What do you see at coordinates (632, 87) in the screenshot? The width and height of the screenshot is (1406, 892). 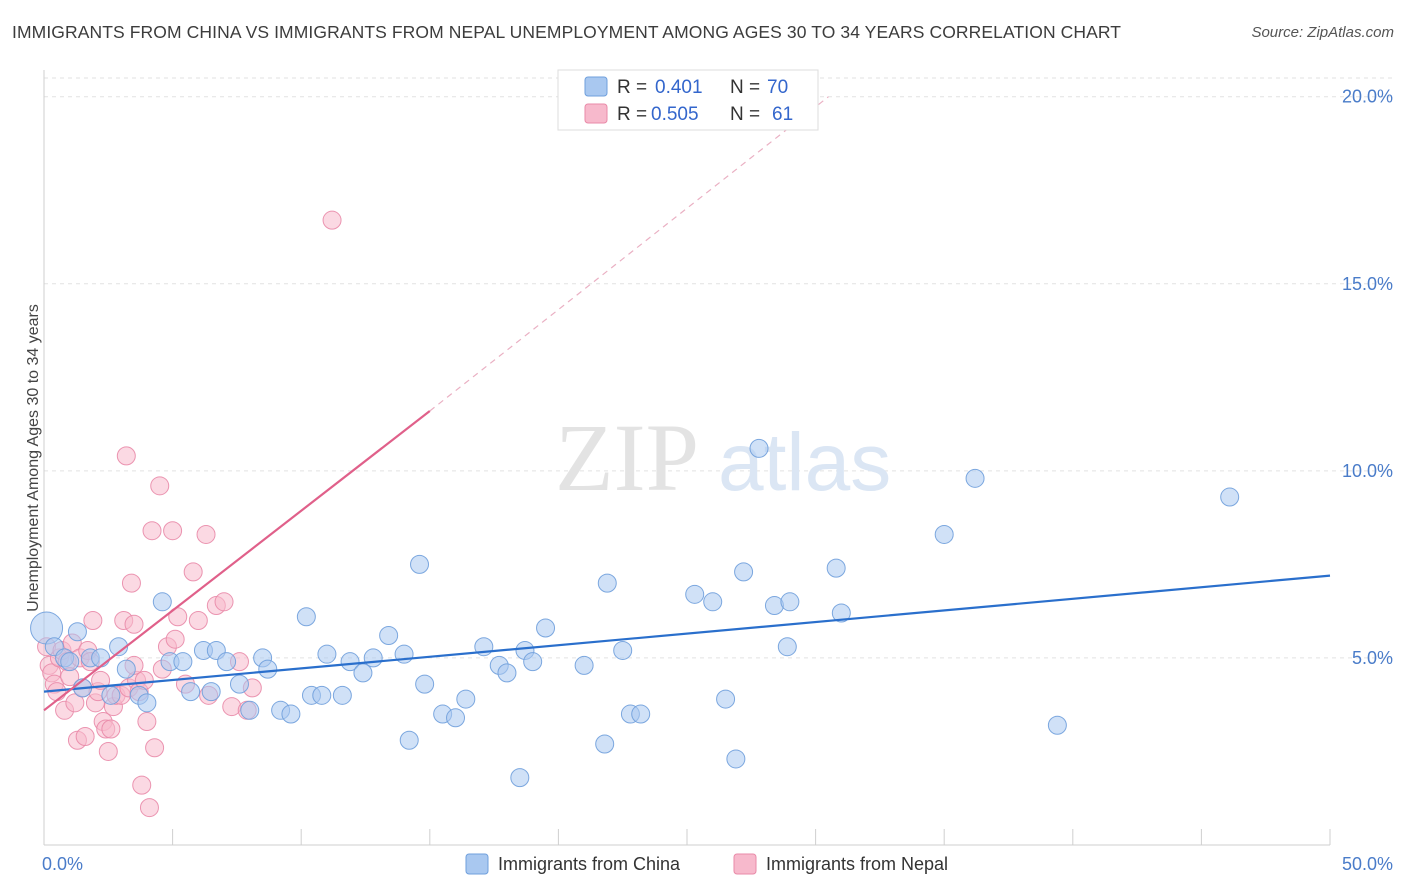 I see `legend-r-label-china: R =` at bounding box center [632, 87].